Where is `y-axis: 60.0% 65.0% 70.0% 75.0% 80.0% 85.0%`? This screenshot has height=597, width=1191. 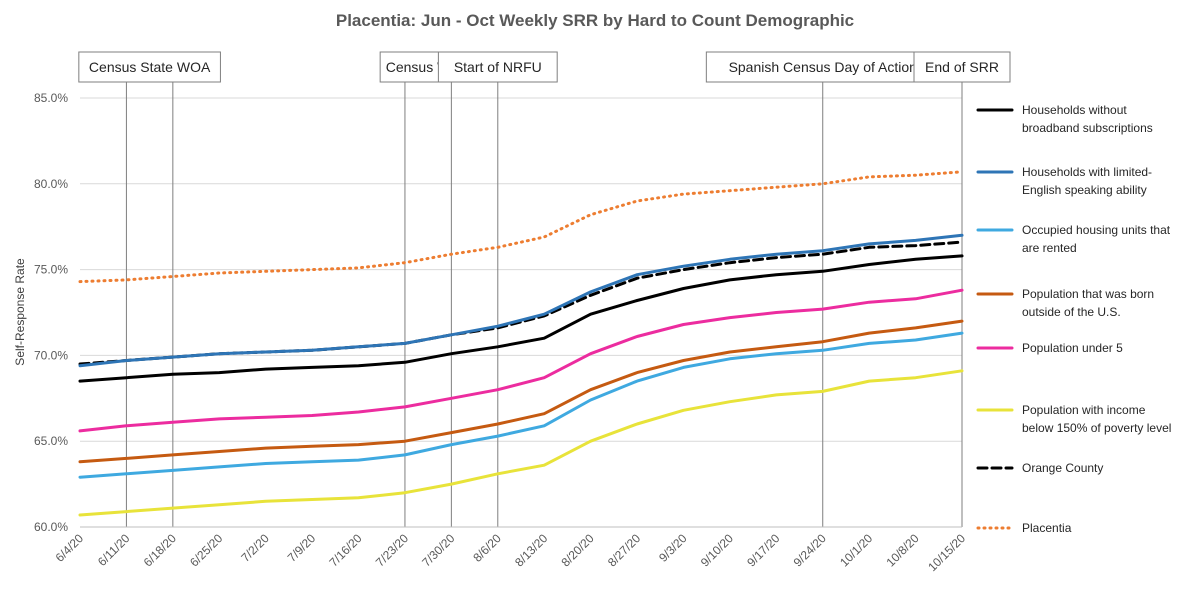 y-axis: 60.0% 65.0% 70.0% 75.0% 80.0% 85.0% is located at coordinates (51, 312).